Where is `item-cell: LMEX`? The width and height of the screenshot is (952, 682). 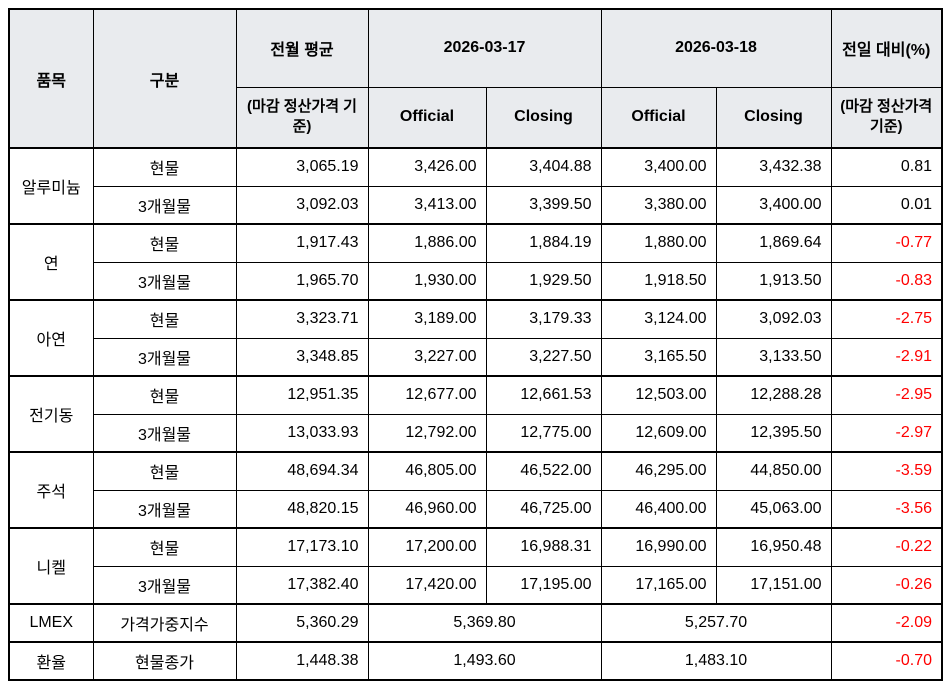
item-cell: LMEX is located at coordinates (51, 623).